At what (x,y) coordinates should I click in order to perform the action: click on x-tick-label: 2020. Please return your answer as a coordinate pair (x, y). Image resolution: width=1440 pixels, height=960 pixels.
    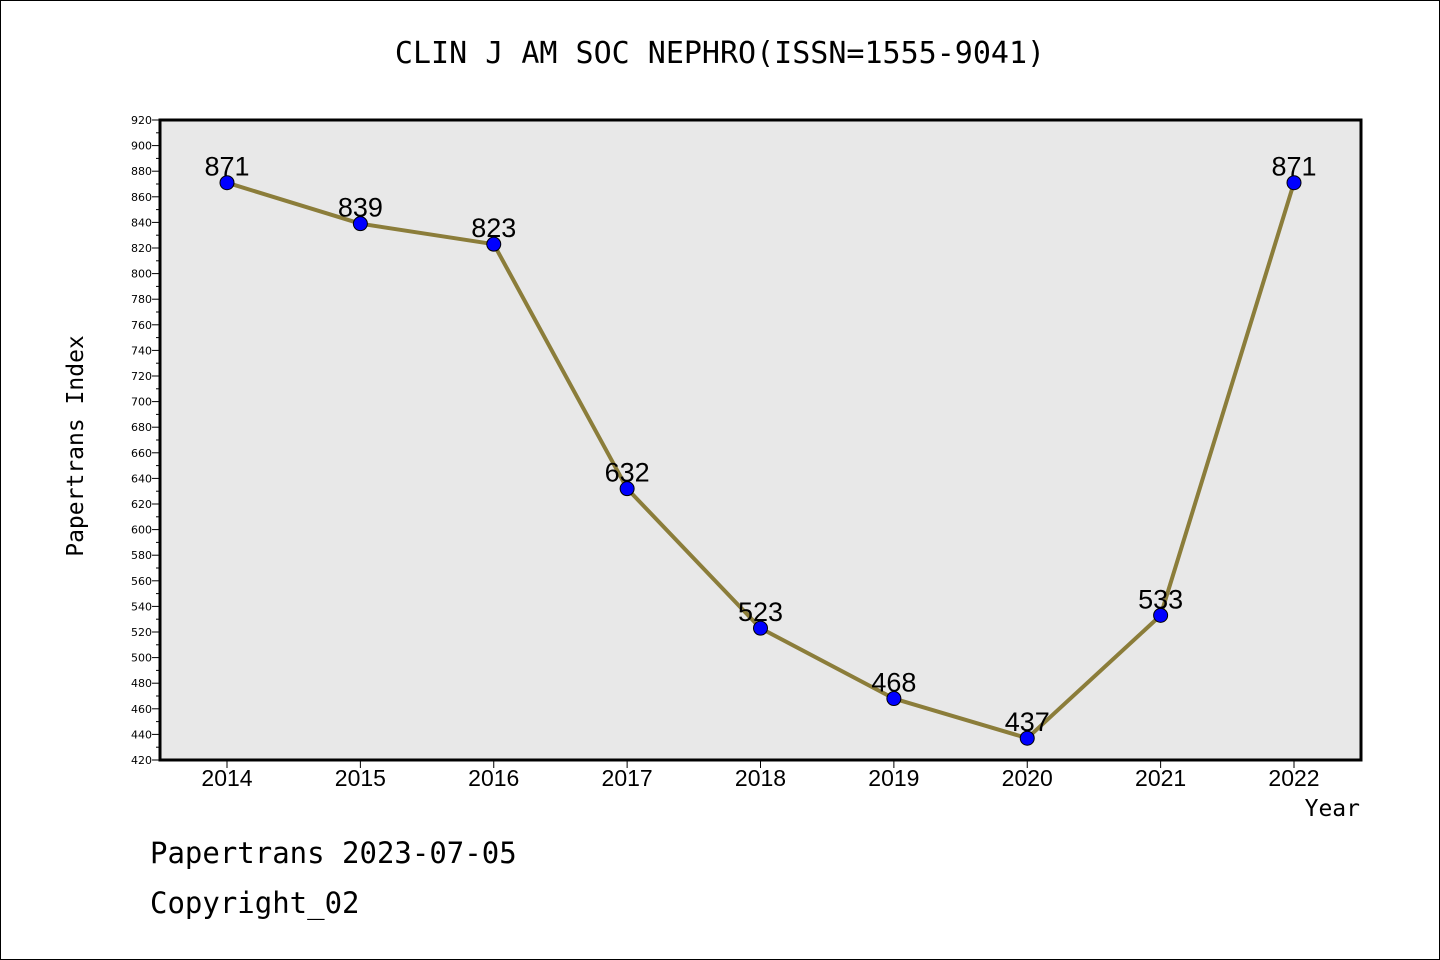
    Looking at the image, I should click on (1027, 778).